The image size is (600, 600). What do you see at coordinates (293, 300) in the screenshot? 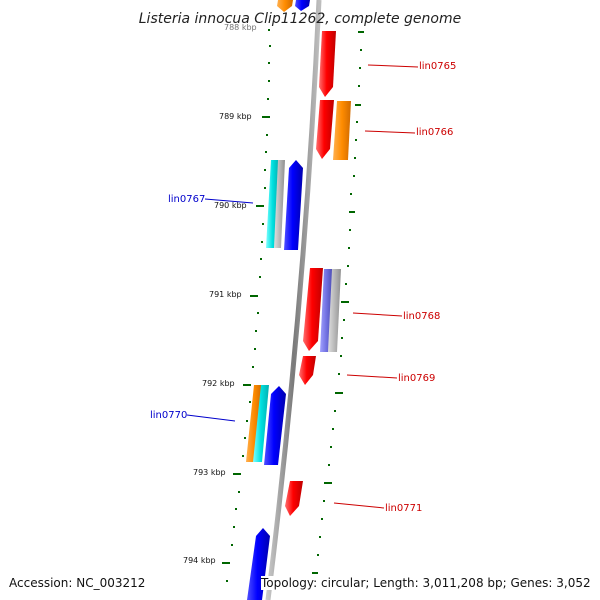
I see `genome-backbone` at bounding box center [293, 300].